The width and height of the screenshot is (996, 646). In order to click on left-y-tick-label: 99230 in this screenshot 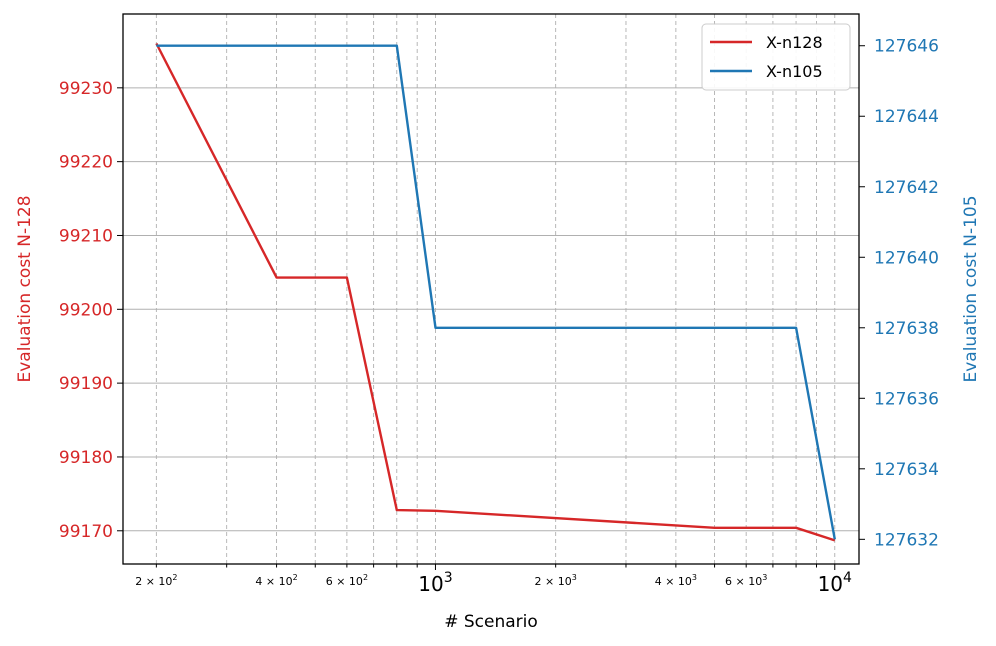, I will do `click(86, 89)`.